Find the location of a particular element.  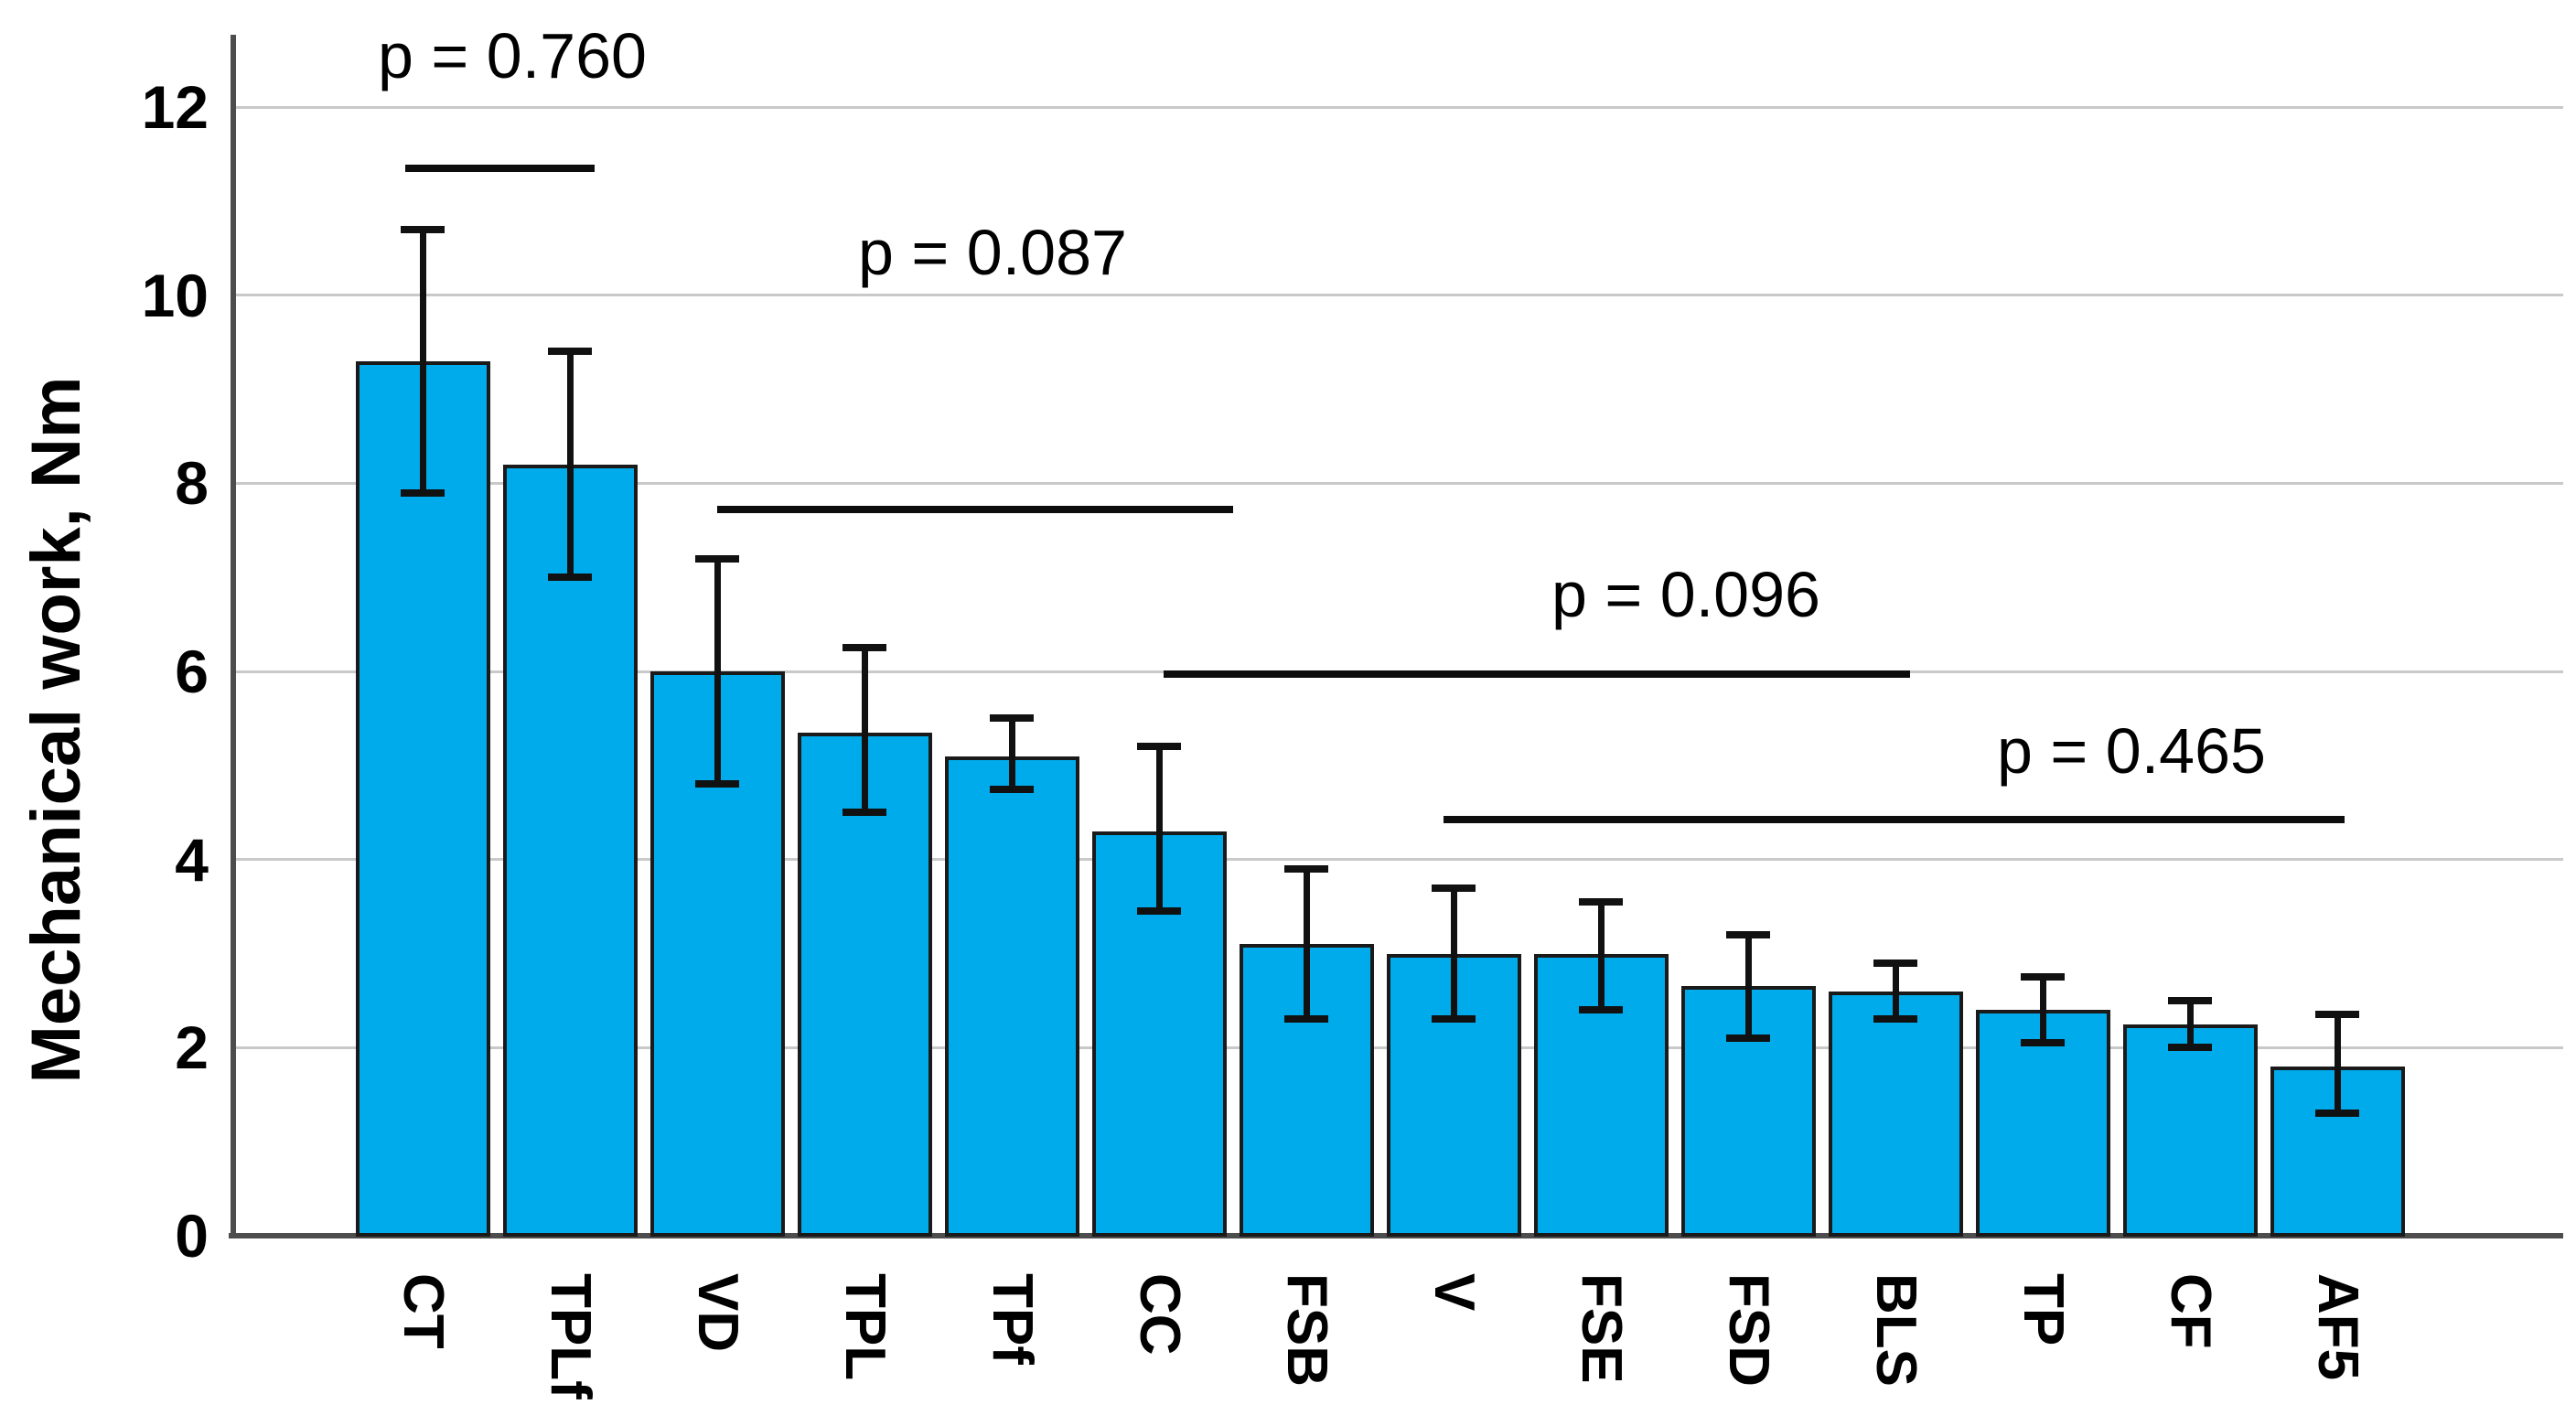

x-category-label-TPLf: TPLf is located at coordinates (570, 1338).